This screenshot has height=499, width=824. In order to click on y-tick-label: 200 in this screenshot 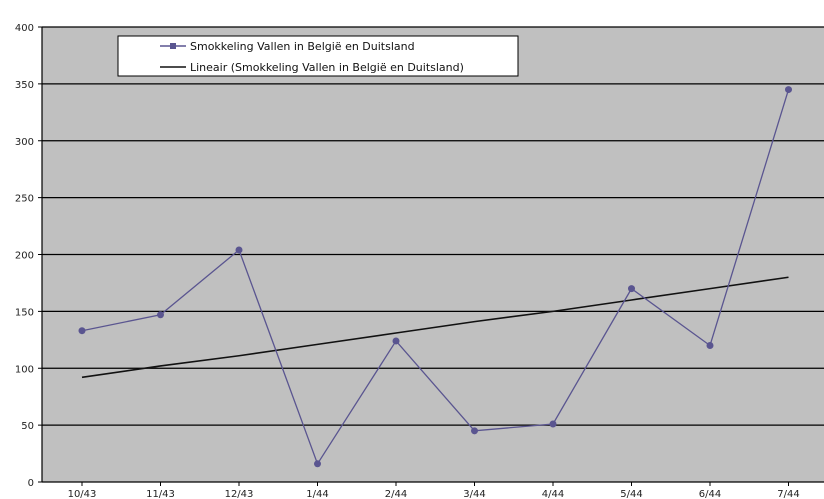, I will do `click(24, 256)`.